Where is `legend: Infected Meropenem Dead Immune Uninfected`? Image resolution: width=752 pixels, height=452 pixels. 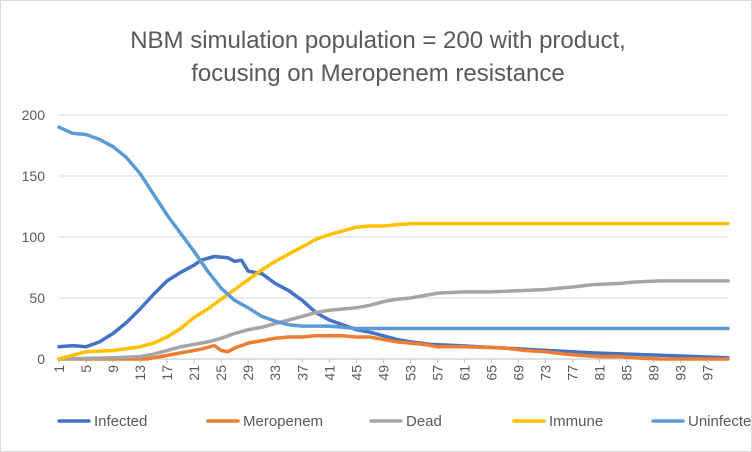
legend: Infected Meropenem Dead Immune Uninfected is located at coordinates (404, 421).